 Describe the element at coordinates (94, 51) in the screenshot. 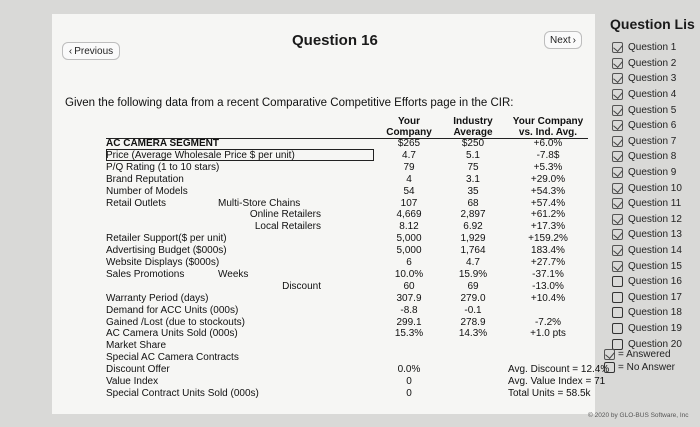

I see `previous-button-label: Previous` at that location.